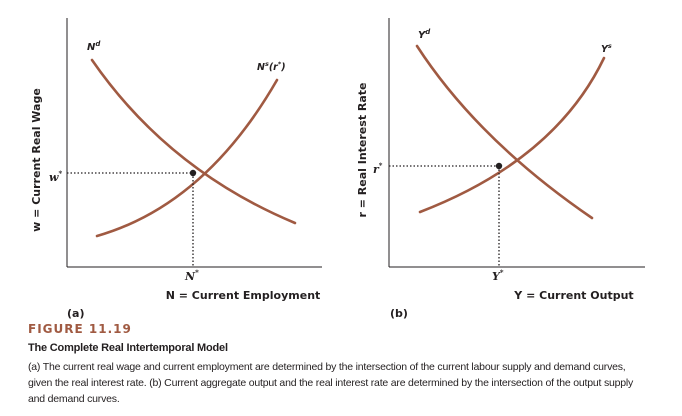  What do you see at coordinates (378, 168) in the screenshot?
I see `panel-b-equilibrium-rate-tick: r*` at bounding box center [378, 168].